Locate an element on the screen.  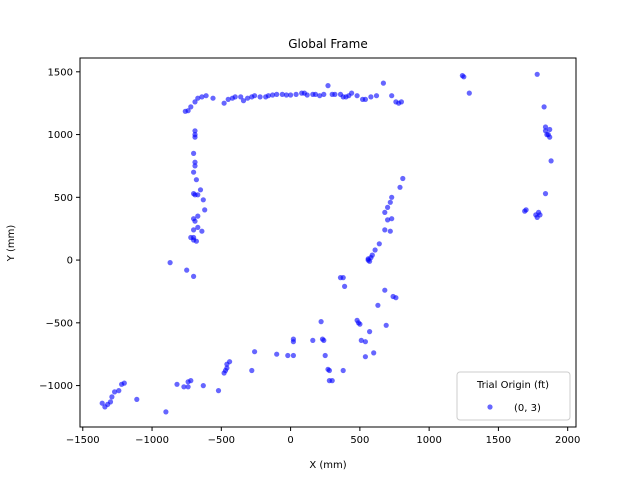
x-tick-label: 1000 is located at coordinates (428, 440).